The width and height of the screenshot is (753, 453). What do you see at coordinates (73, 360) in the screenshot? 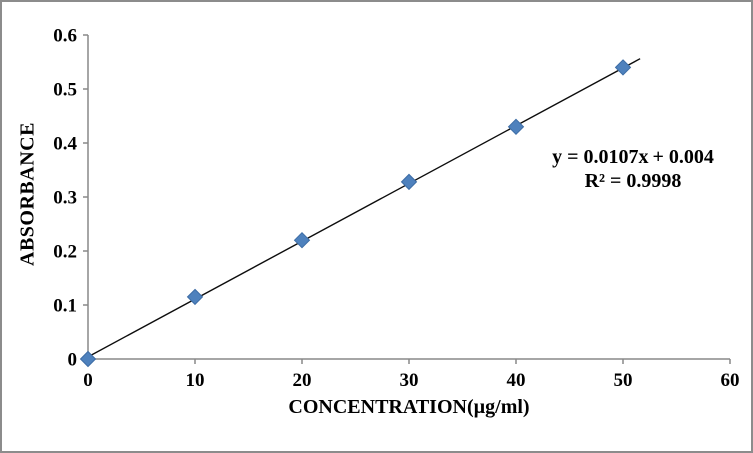
I see `y-tick-label: 0` at bounding box center [73, 360].